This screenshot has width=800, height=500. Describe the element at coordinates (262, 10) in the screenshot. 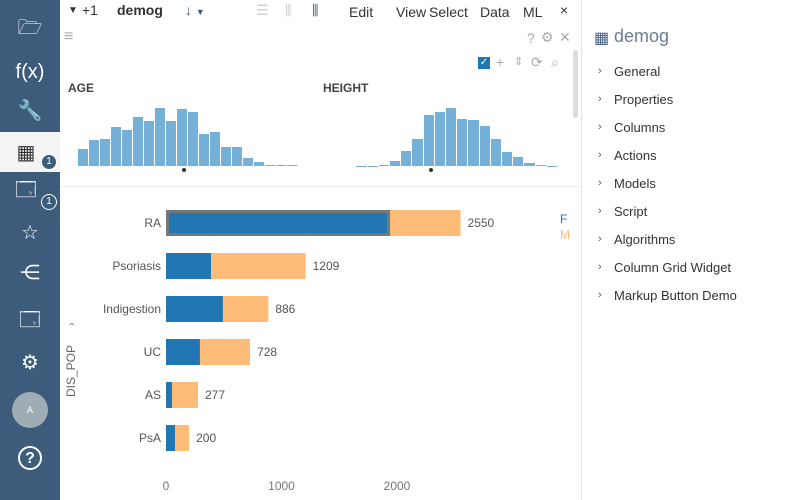

I see `grid-view-icon: ☰` at that location.